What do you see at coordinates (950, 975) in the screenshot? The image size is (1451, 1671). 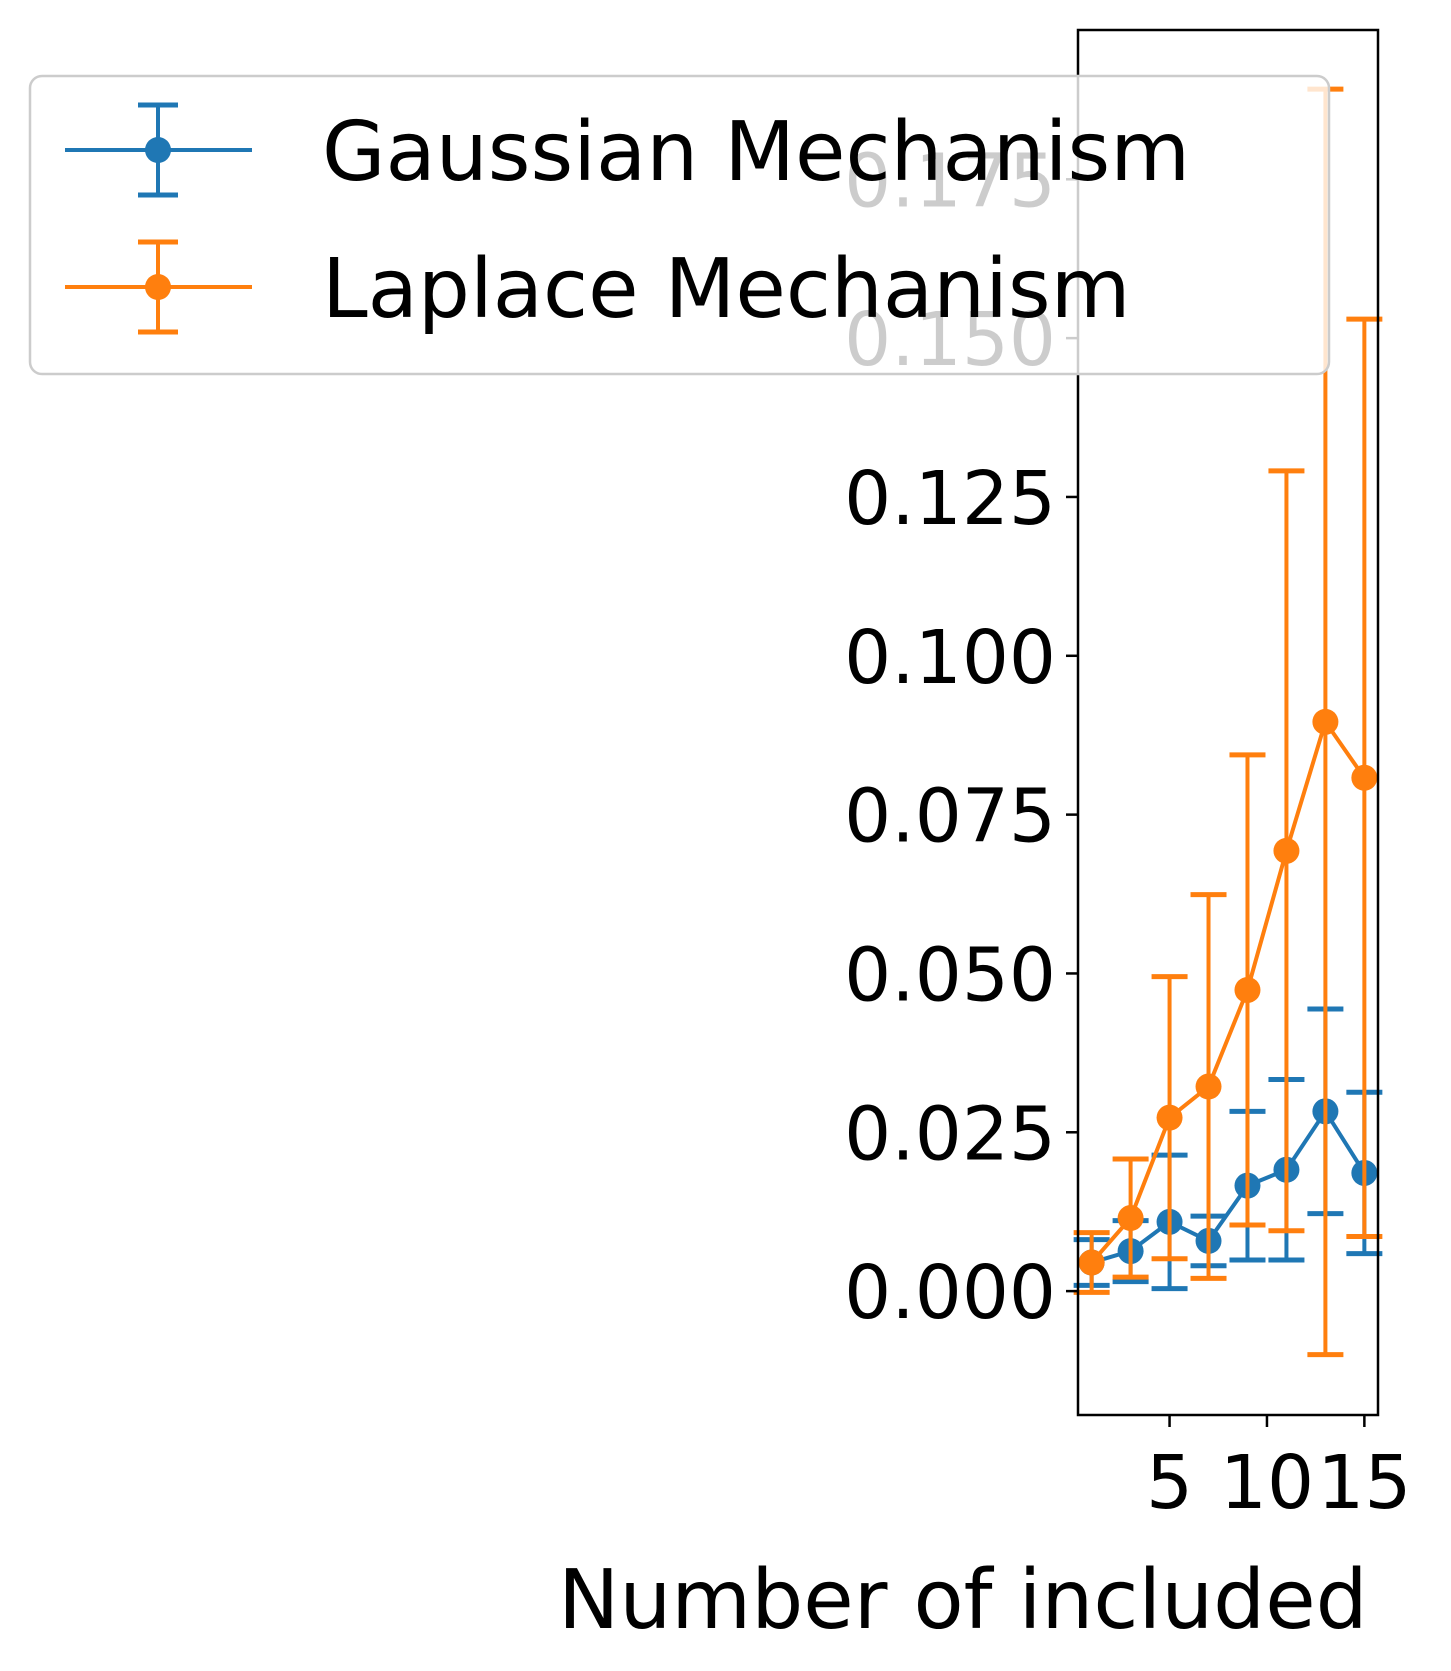 I see `y-tick-label: 0.050` at bounding box center [950, 975].